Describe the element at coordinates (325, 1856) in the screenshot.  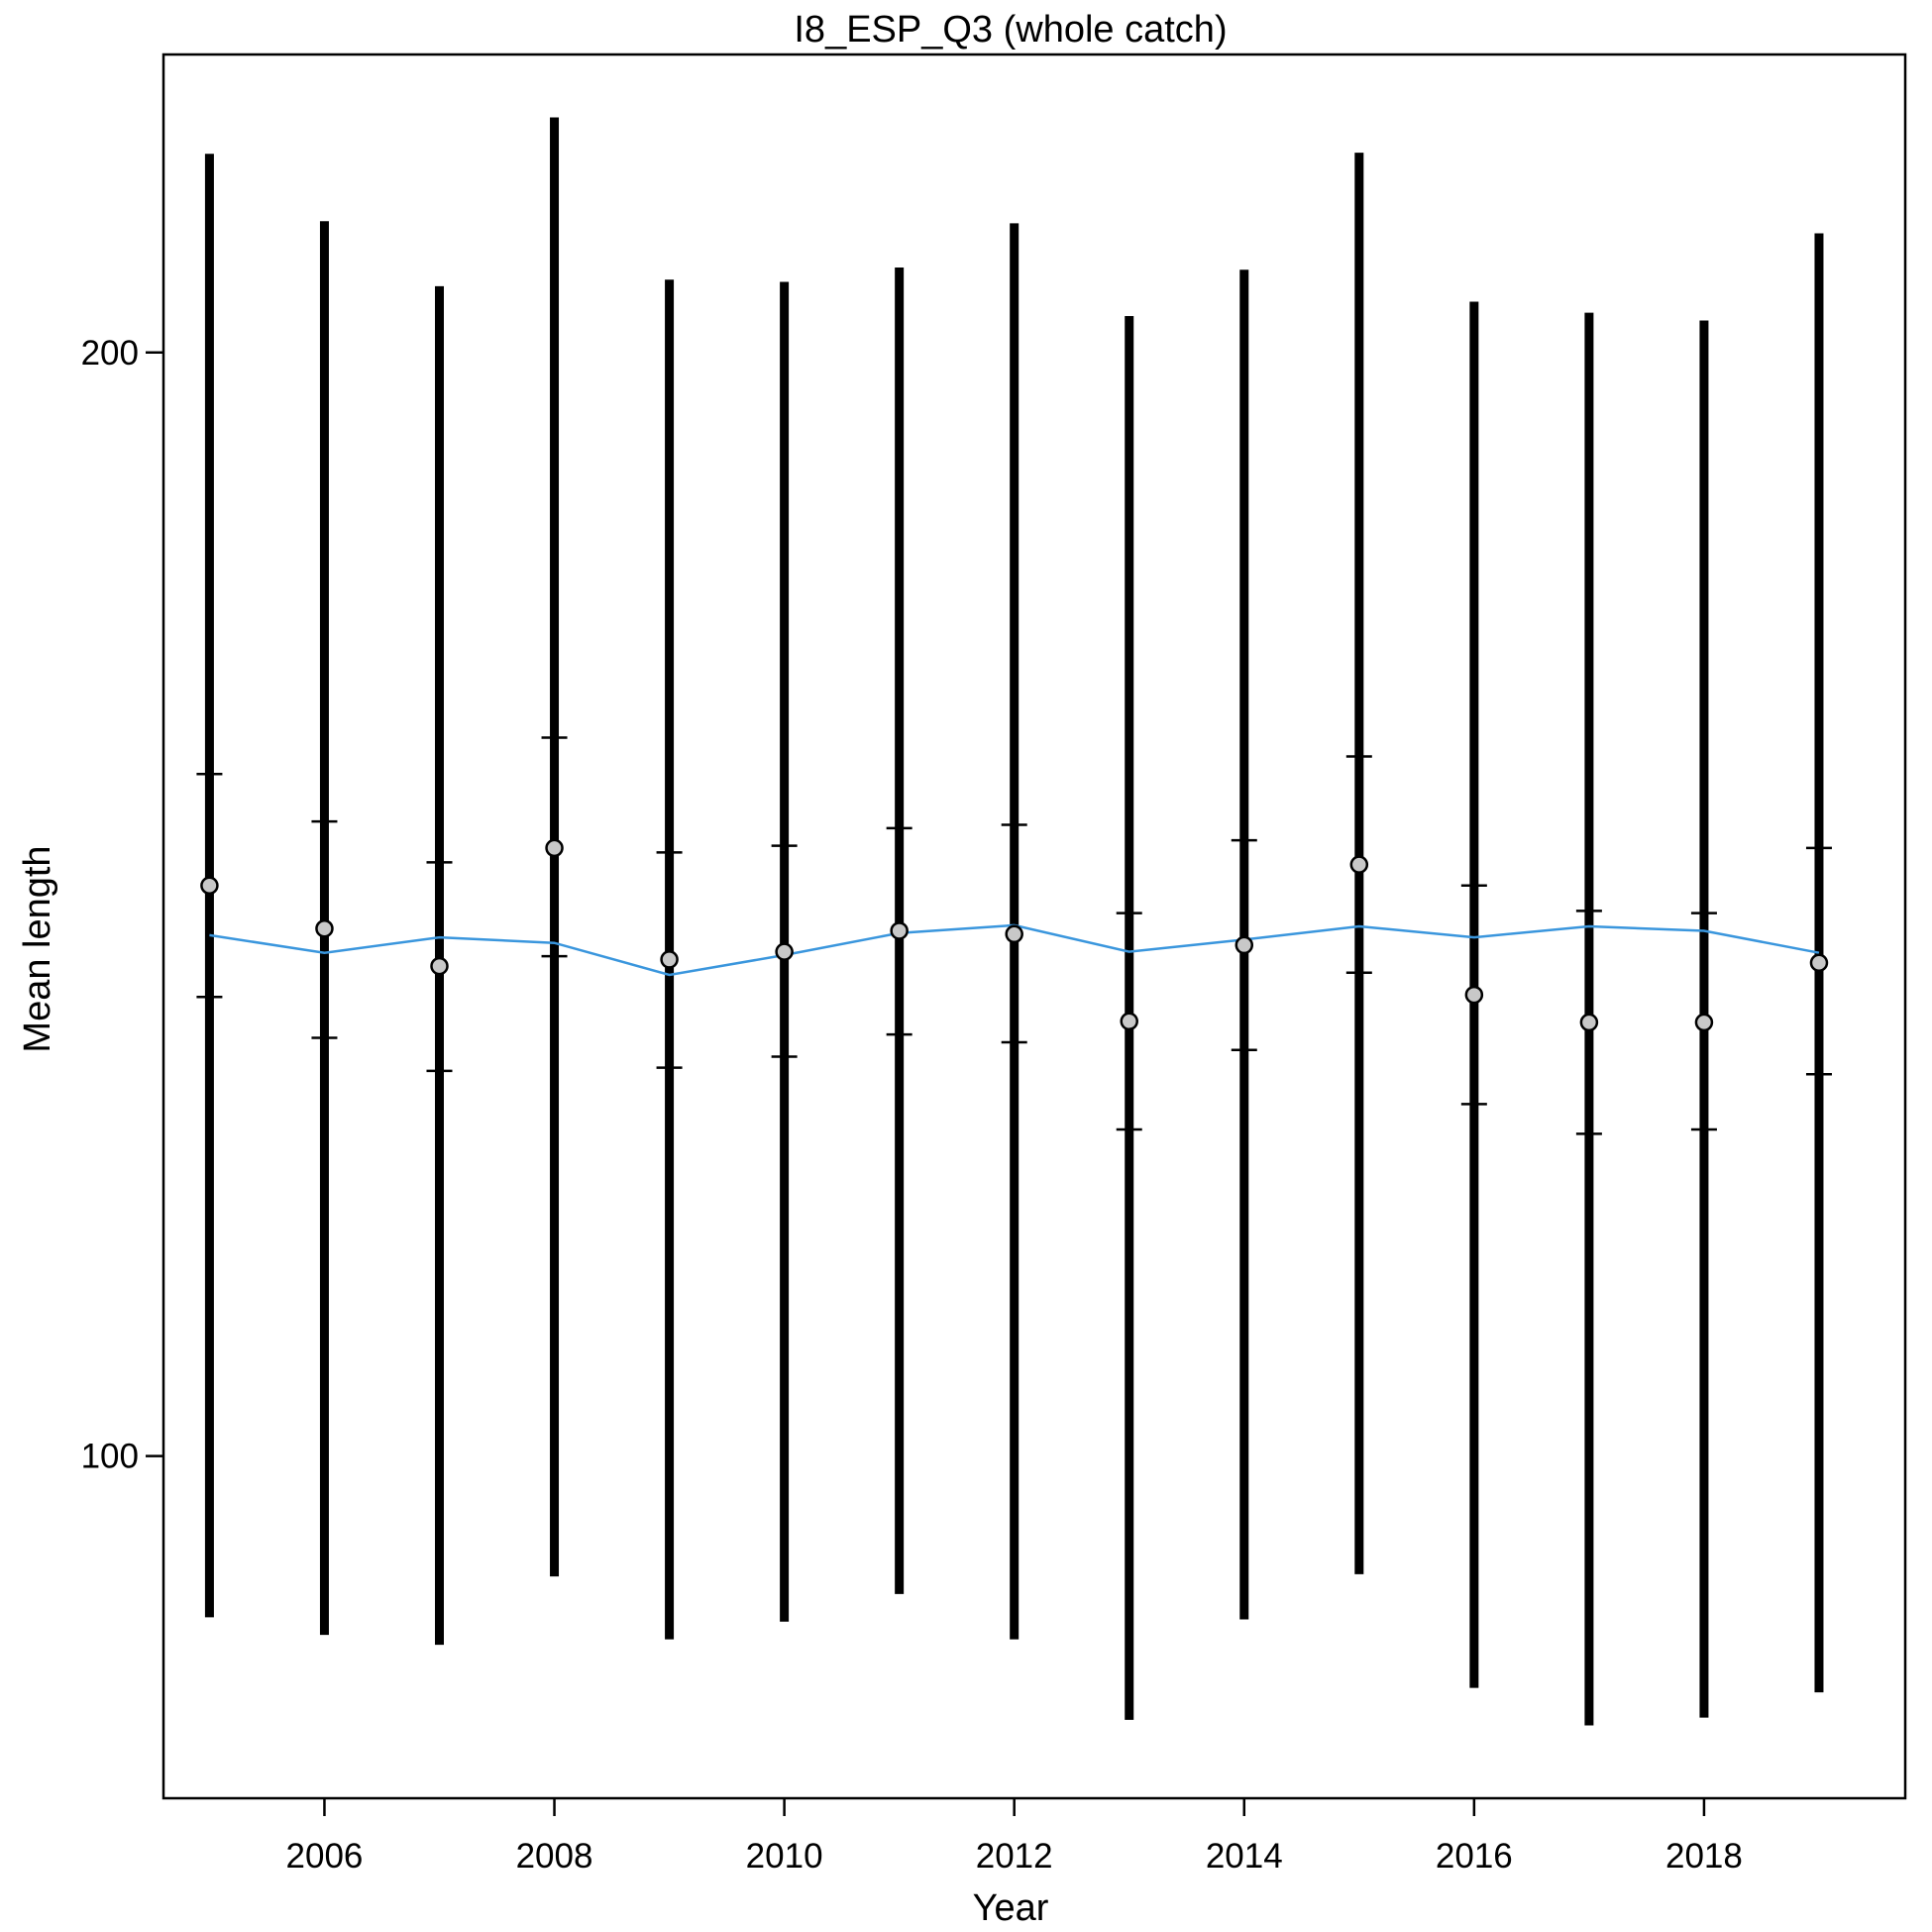
I see `x-tick-label: 2006` at that location.